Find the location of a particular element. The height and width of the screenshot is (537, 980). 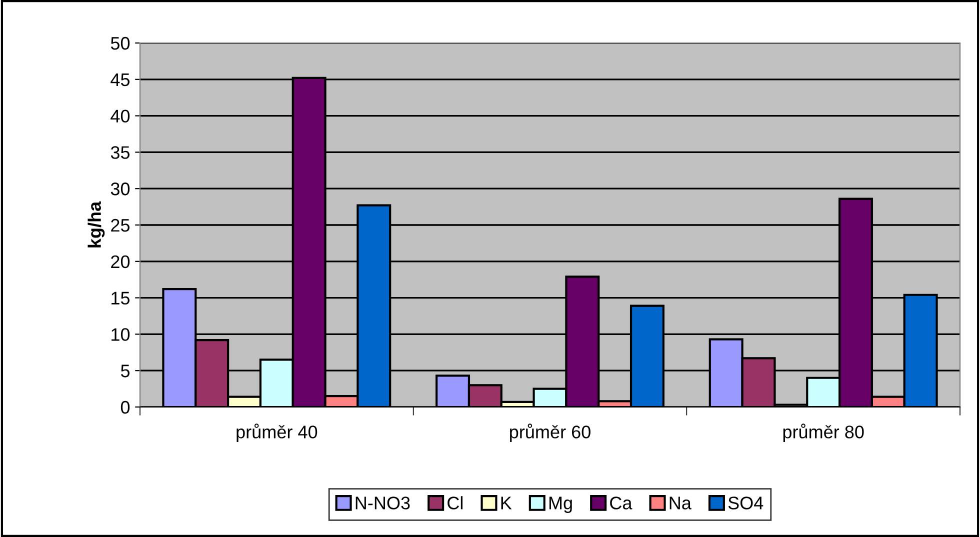

legend-label: N-NO3 is located at coordinates (383, 503).